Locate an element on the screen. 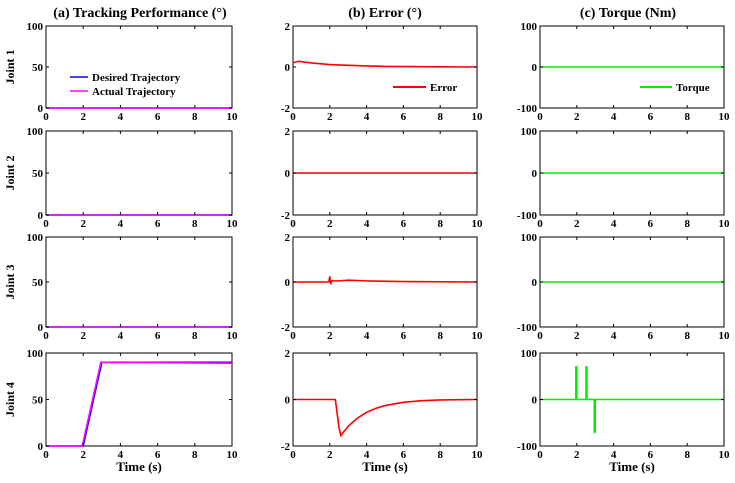 This screenshot has height=483, width=735. legend-actual-label: Actual Trajectory is located at coordinates (134, 92).